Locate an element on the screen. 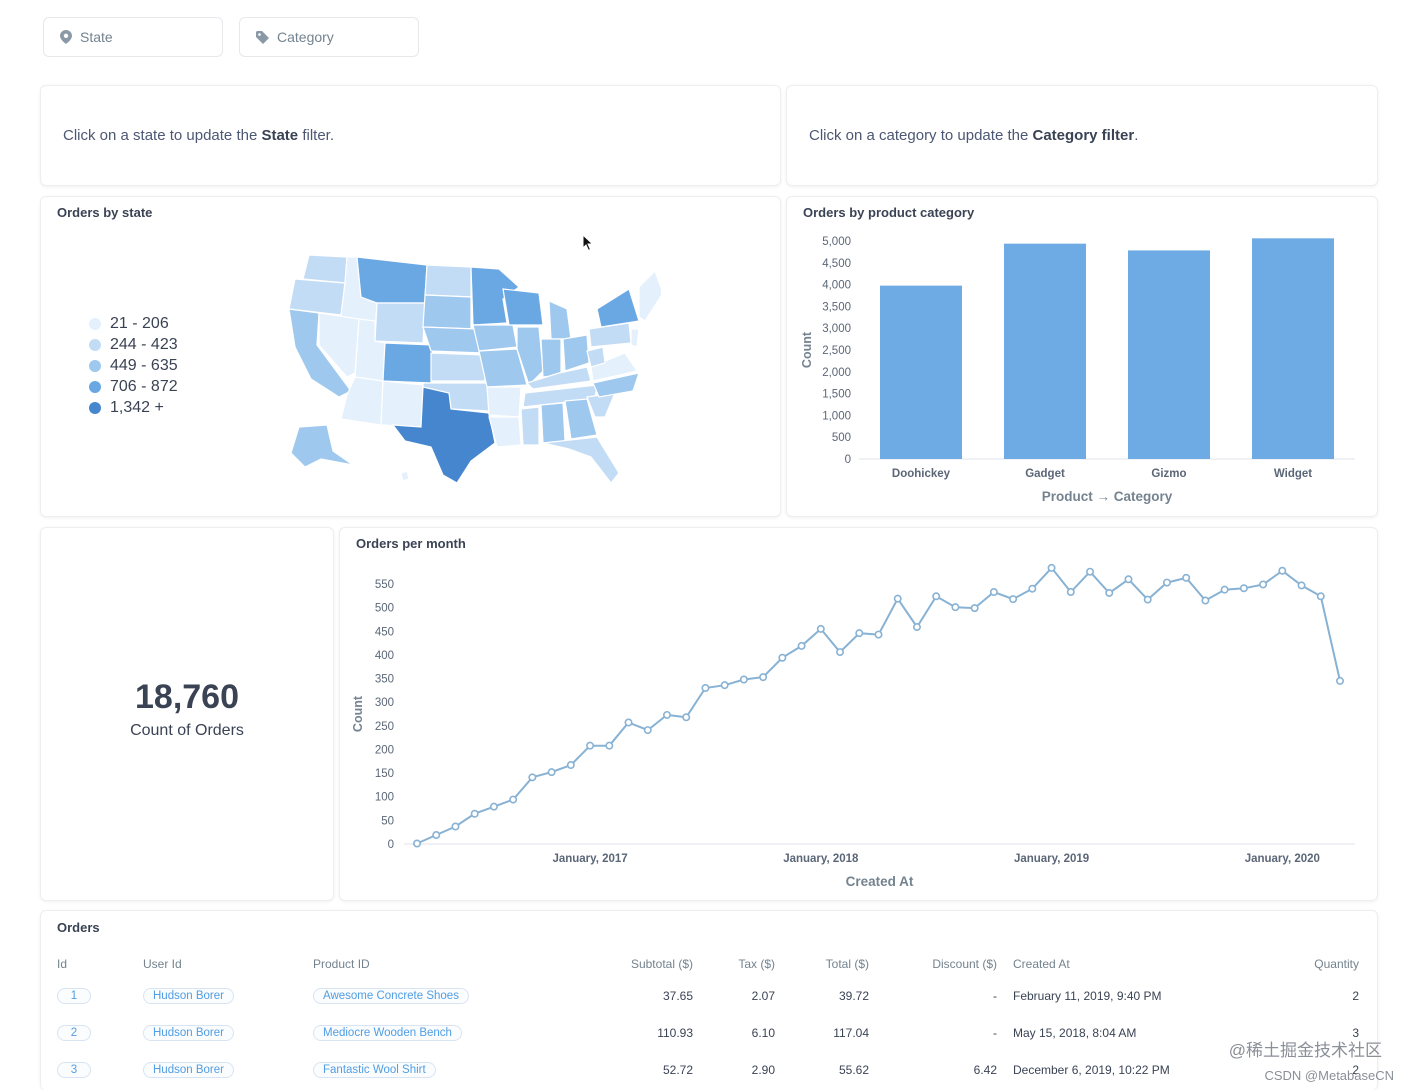 This screenshot has width=1408, height=1090. state-michigan is located at coordinates (560, 320).